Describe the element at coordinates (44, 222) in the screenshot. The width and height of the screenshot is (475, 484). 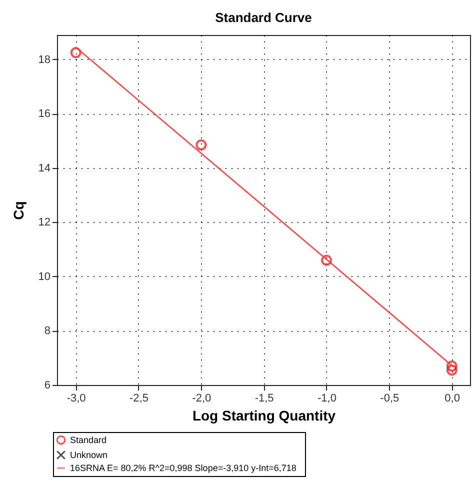
I see `y-tick-label: 12` at that location.